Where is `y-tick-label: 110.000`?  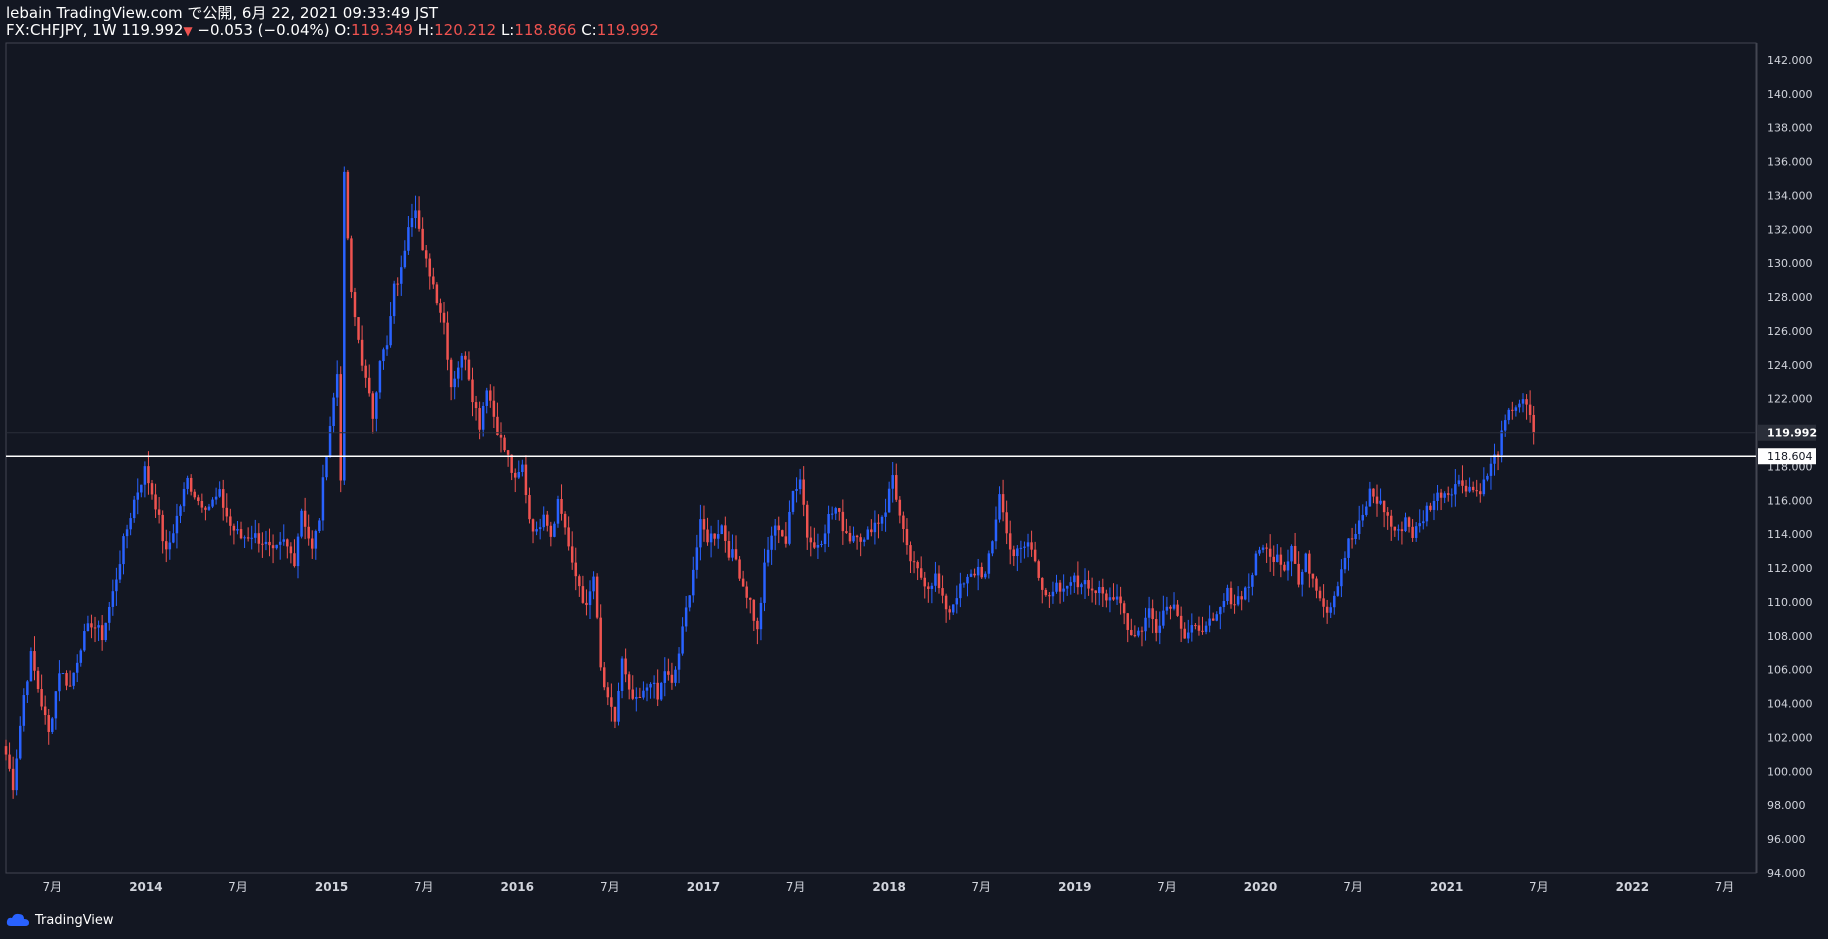 y-tick-label: 110.000 is located at coordinates (1790, 602).